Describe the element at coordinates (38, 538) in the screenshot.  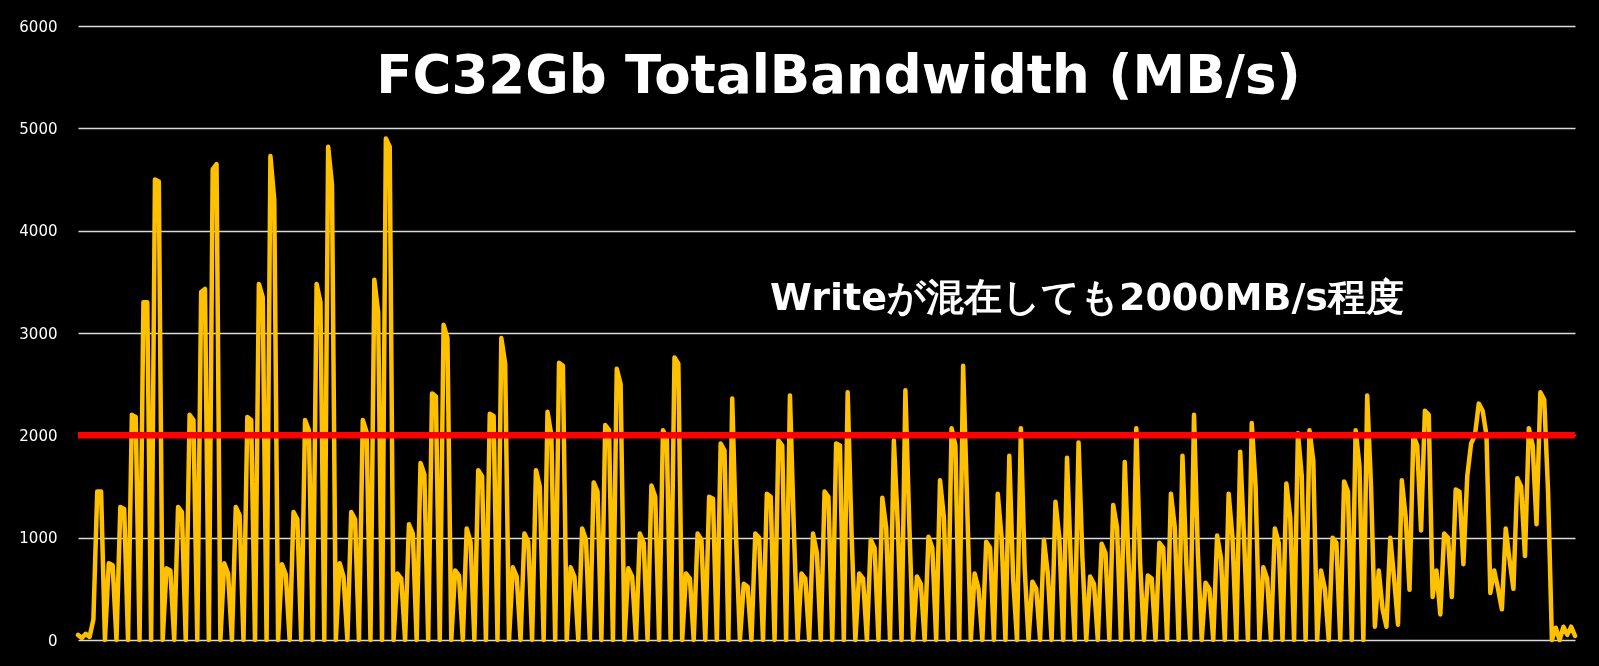
I see `y-tick-label: 1000` at that location.